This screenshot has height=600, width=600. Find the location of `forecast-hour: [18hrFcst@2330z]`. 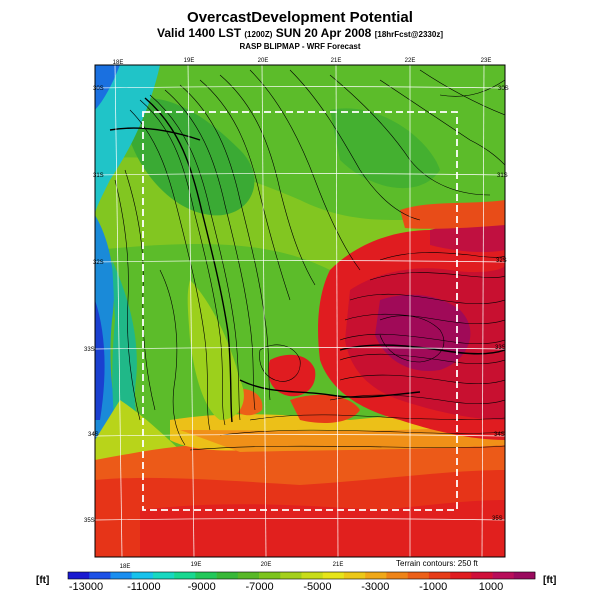

forecast-hour: [18hrFcst@2330z] is located at coordinates (408, 34).